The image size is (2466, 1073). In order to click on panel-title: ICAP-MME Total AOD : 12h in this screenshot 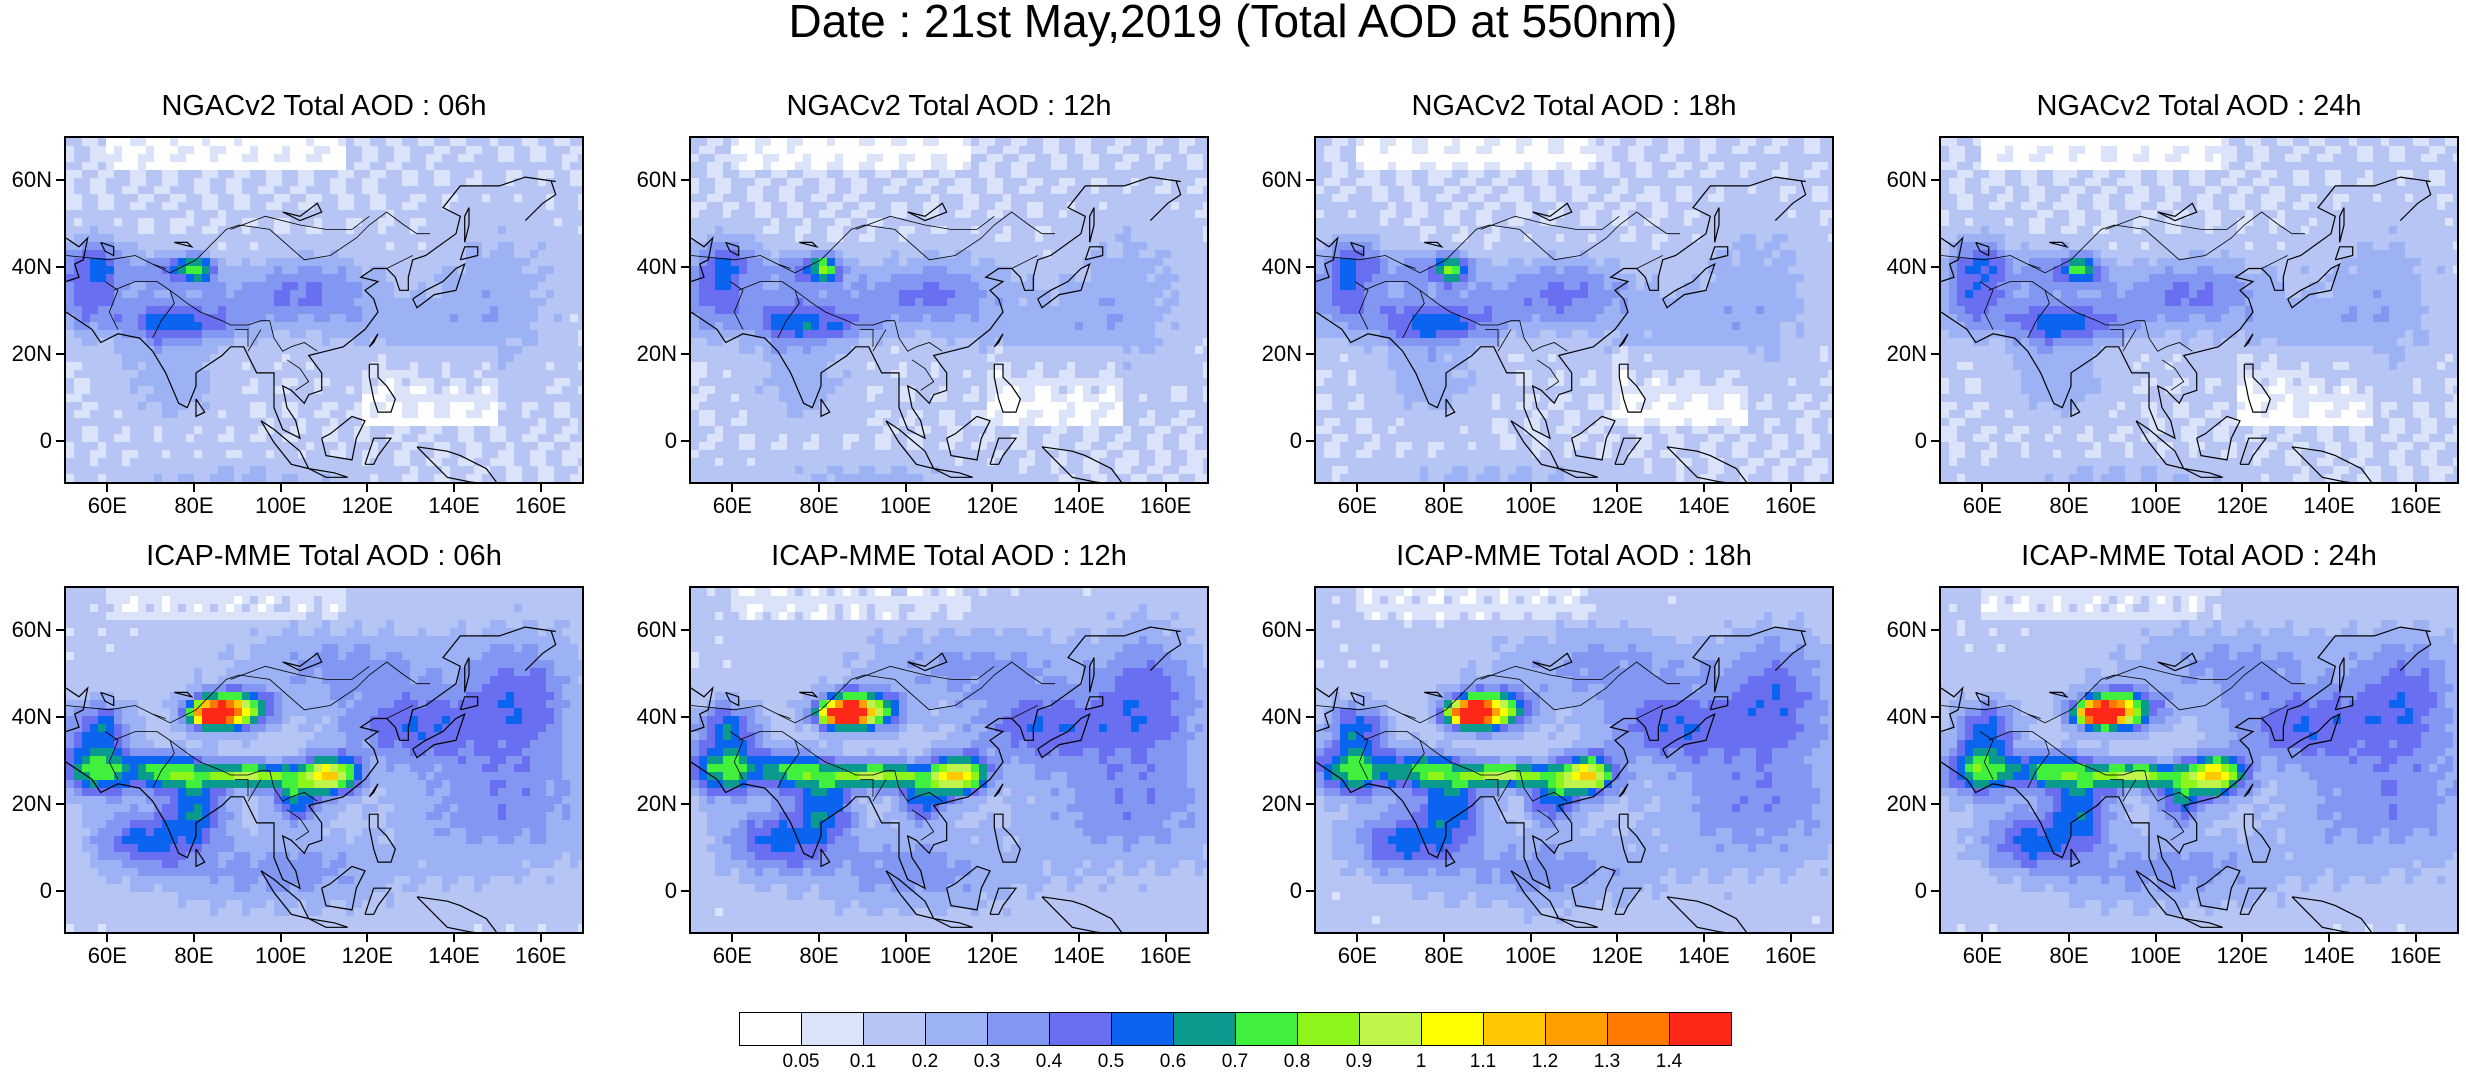, I will do `click(949, 556)`.